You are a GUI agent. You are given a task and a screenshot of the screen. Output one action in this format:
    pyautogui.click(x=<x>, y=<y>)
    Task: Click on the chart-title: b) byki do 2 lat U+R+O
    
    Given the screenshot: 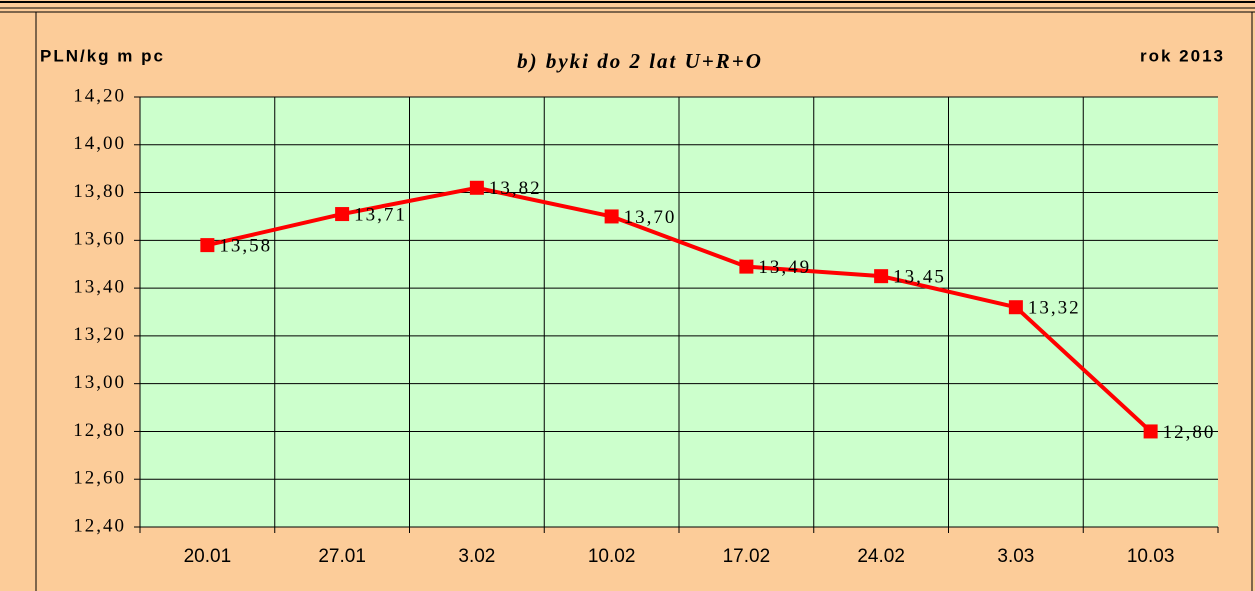 What is the action you would take?
    pyautogui.click(x=640, y=61)
    